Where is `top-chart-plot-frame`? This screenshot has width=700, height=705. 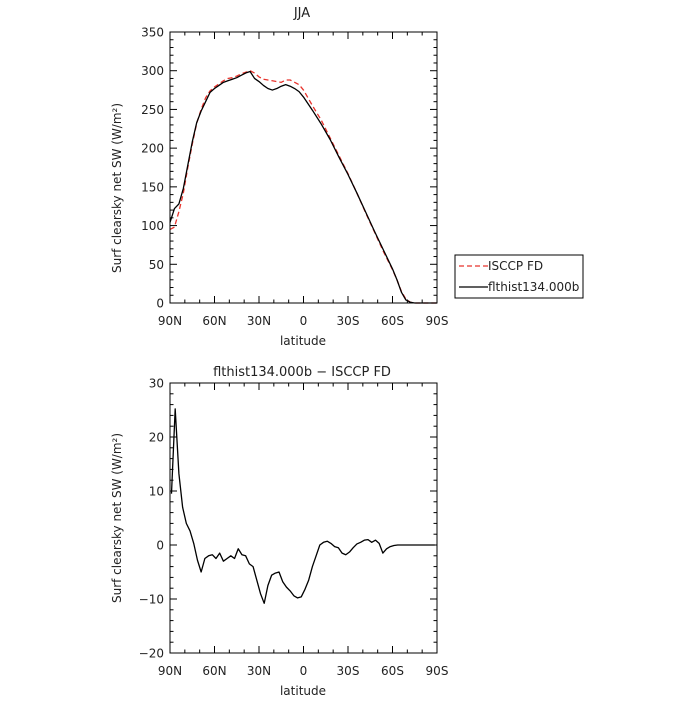
top-chart-plot-frame is located at coordinates (303, 167).